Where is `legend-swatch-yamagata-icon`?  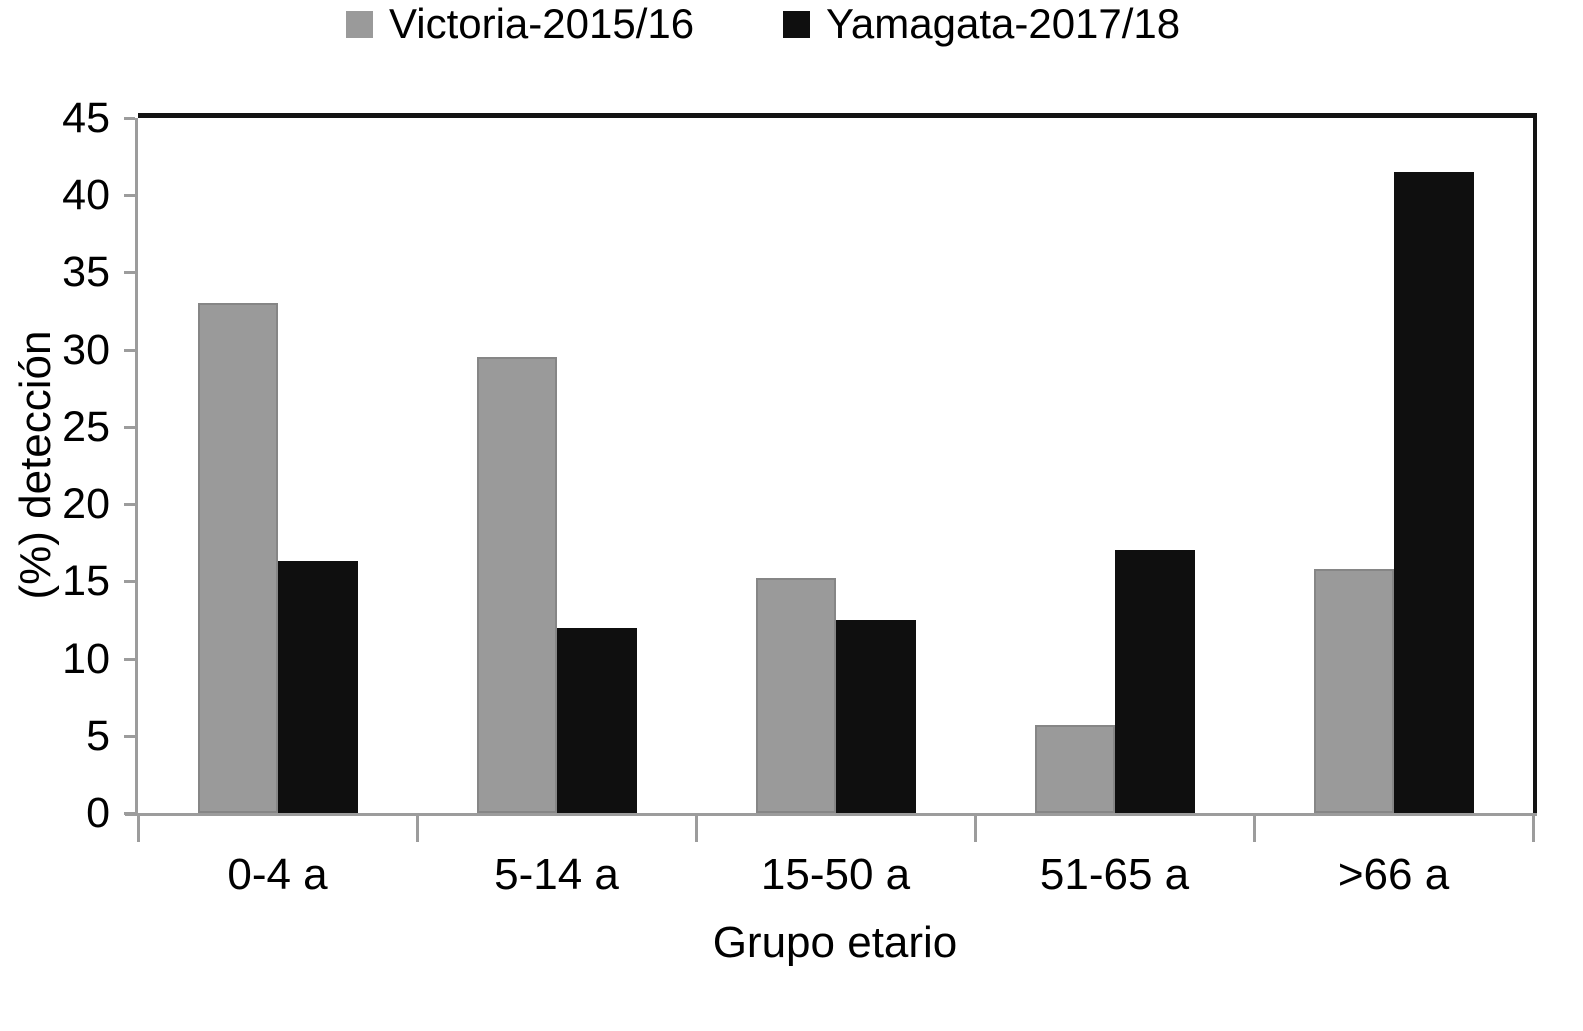
legend-swatch-yamagata-icon is located at coordinates (796, 24).